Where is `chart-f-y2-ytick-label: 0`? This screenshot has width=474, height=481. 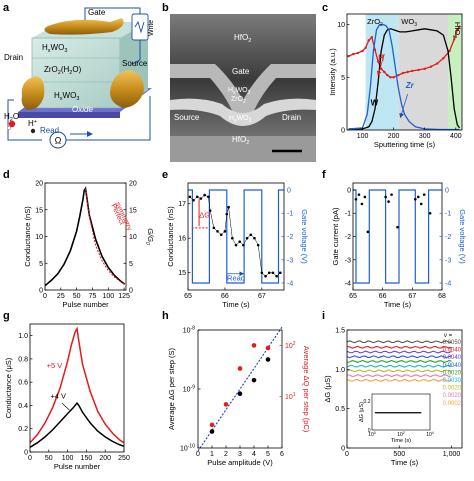
chart-f-y2-ytick-label: 0 is located at coordinates (447, 190).